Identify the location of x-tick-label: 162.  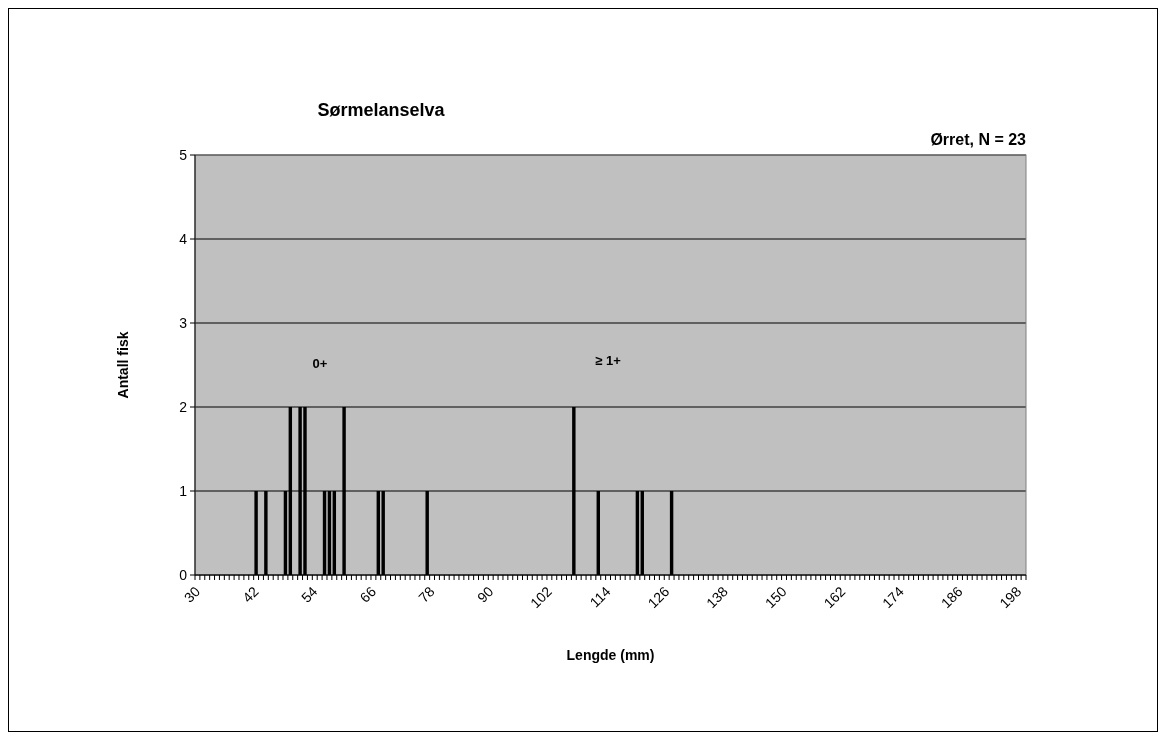
(834, 597).